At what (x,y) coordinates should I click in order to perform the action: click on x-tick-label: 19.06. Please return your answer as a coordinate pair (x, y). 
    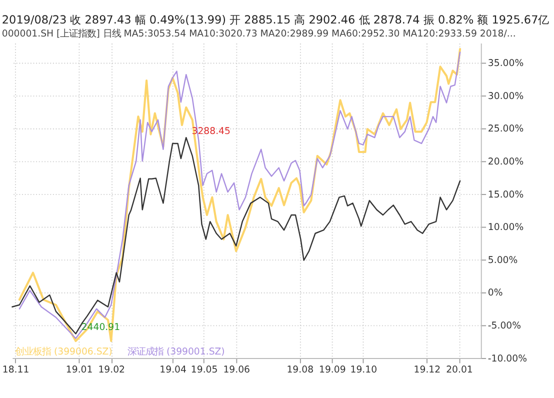
    Looking at the image, I should click on (236, 370).